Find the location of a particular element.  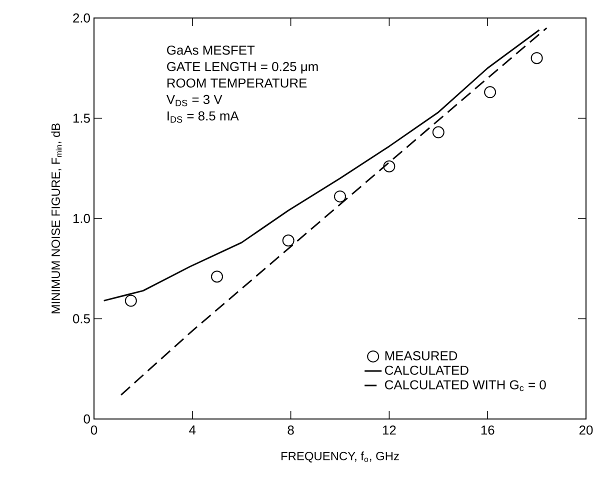

y-tick-label: 2.0 is located at coordinates (81, 18).